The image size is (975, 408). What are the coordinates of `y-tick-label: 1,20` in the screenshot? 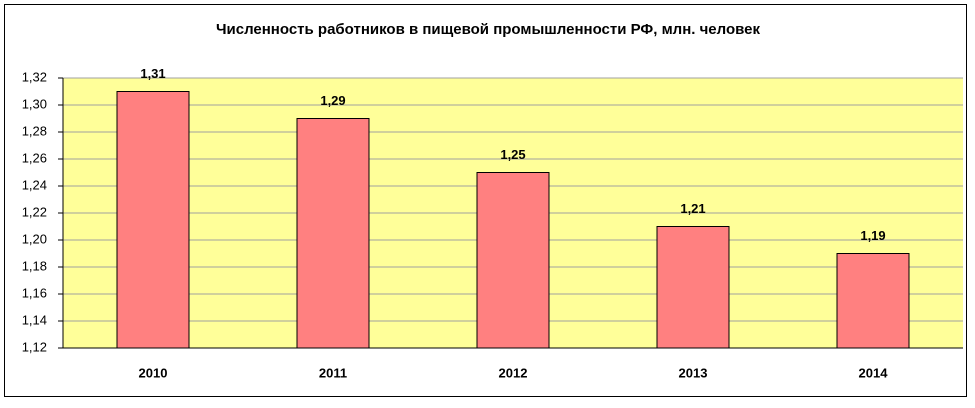 It's located at (34, 238).